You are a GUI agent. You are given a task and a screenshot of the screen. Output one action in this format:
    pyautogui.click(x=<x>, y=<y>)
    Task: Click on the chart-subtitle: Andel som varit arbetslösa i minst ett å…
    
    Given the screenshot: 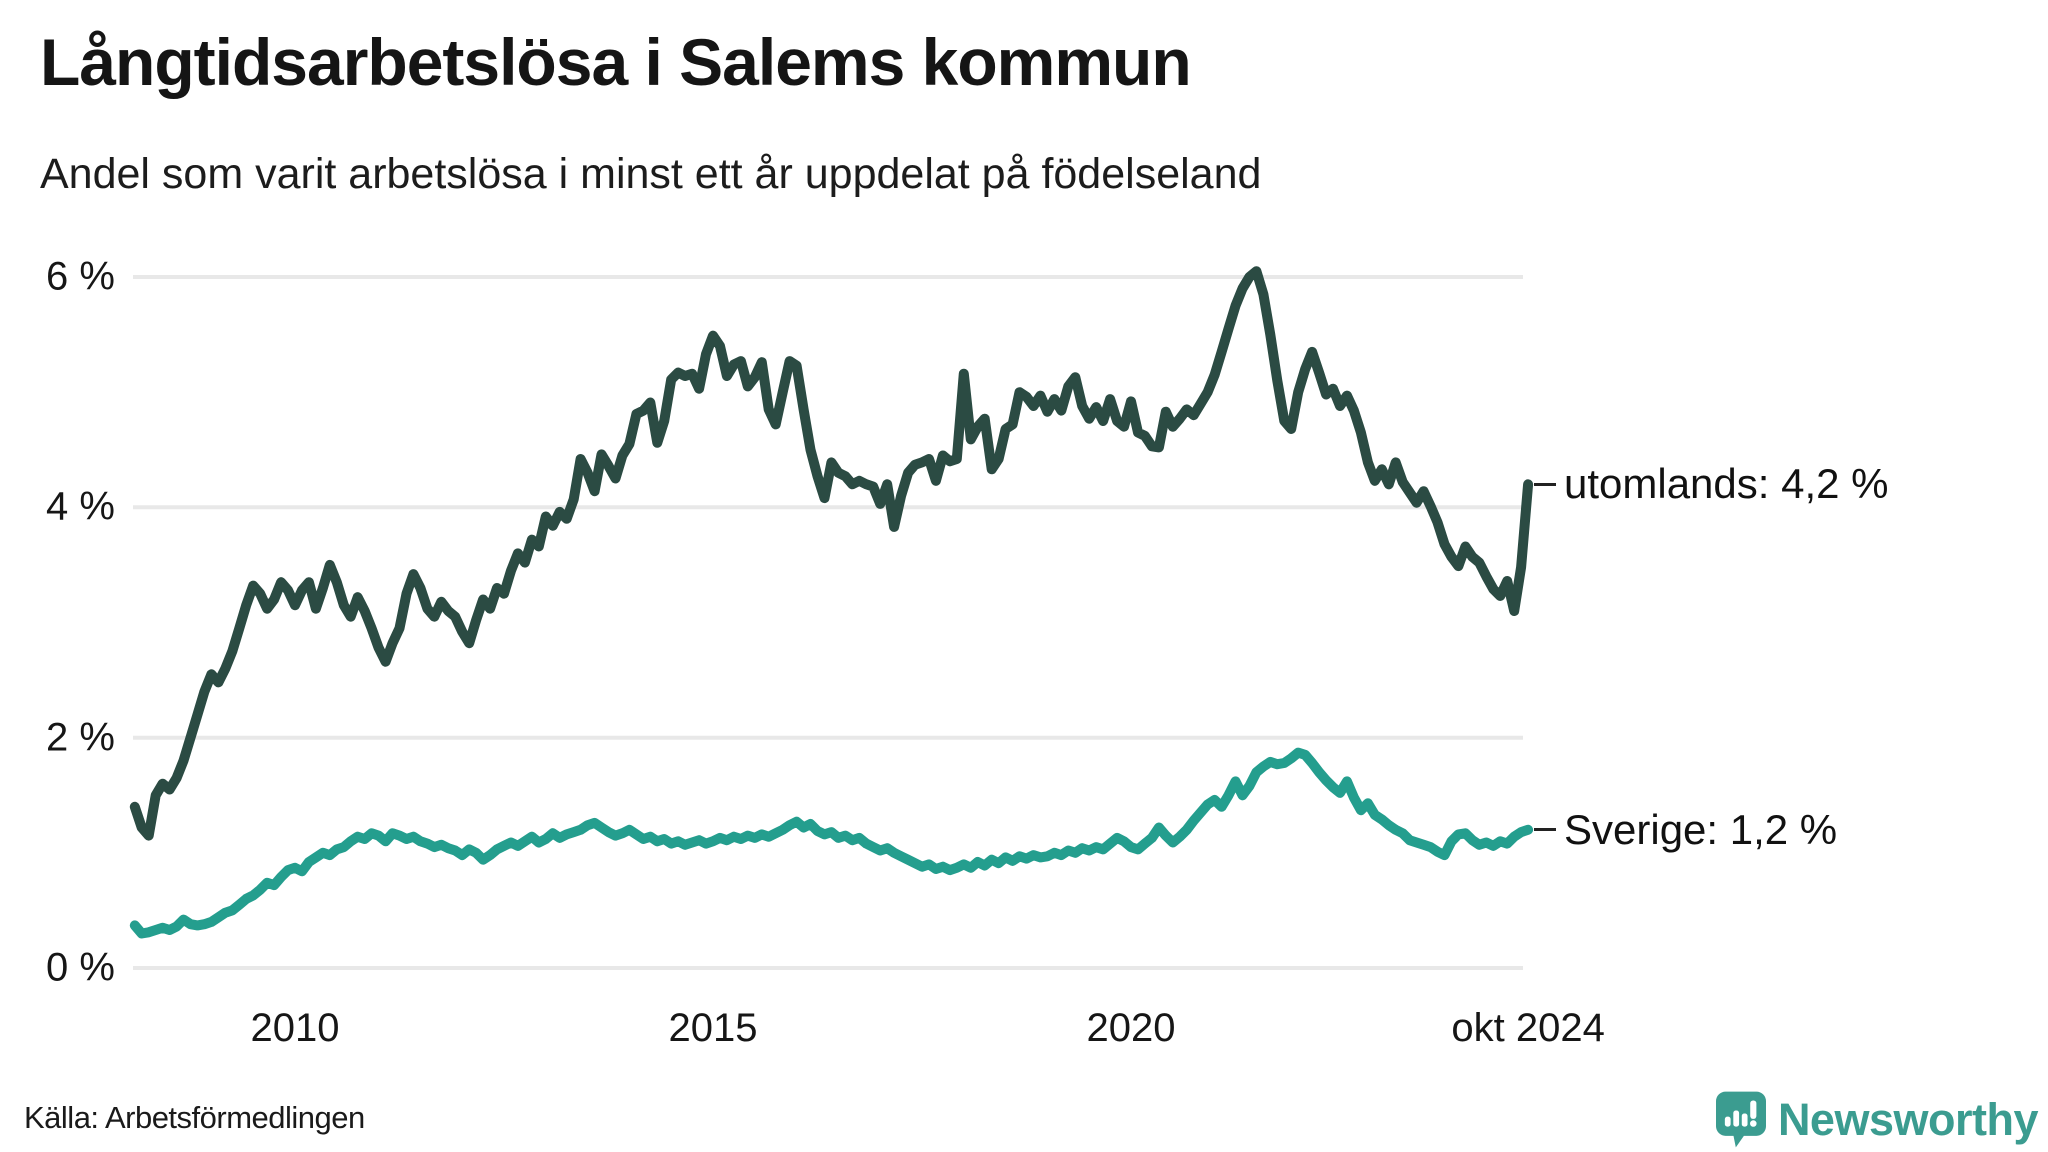 What is the action you would take?
    pyautogui.click(x=651, y=174)
    